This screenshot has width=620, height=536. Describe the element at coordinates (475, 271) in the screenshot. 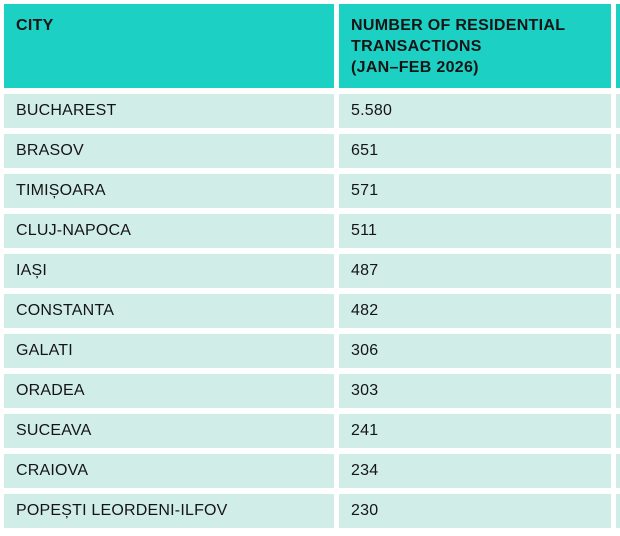

I see `value-cell: 487` at that location.